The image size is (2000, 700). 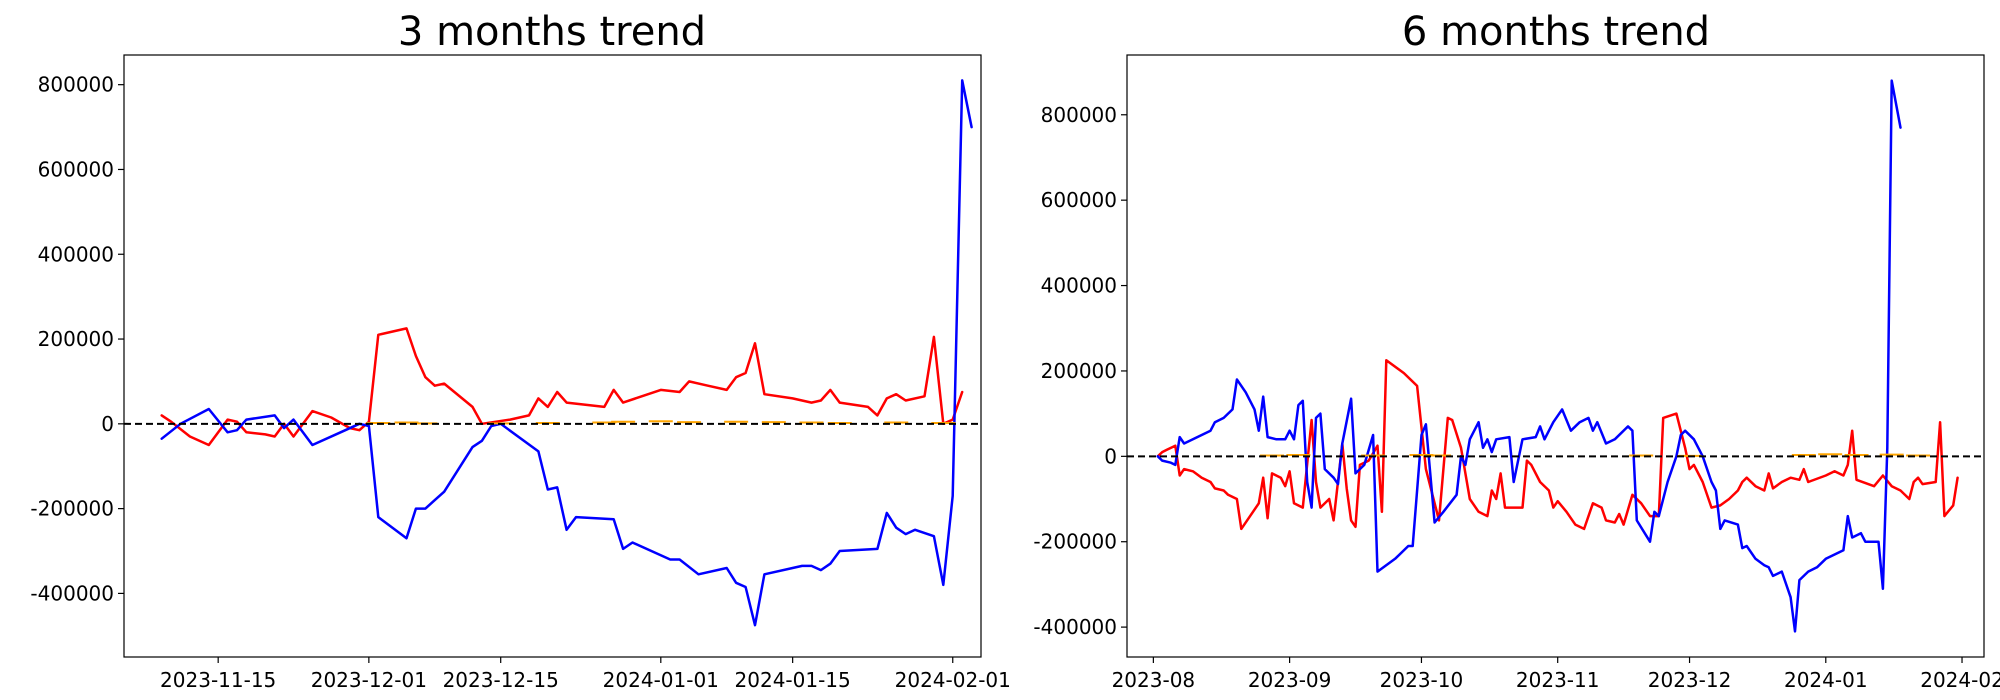 I want to click on x-tick-label: 2023-12, so click(x=1690, y=680).